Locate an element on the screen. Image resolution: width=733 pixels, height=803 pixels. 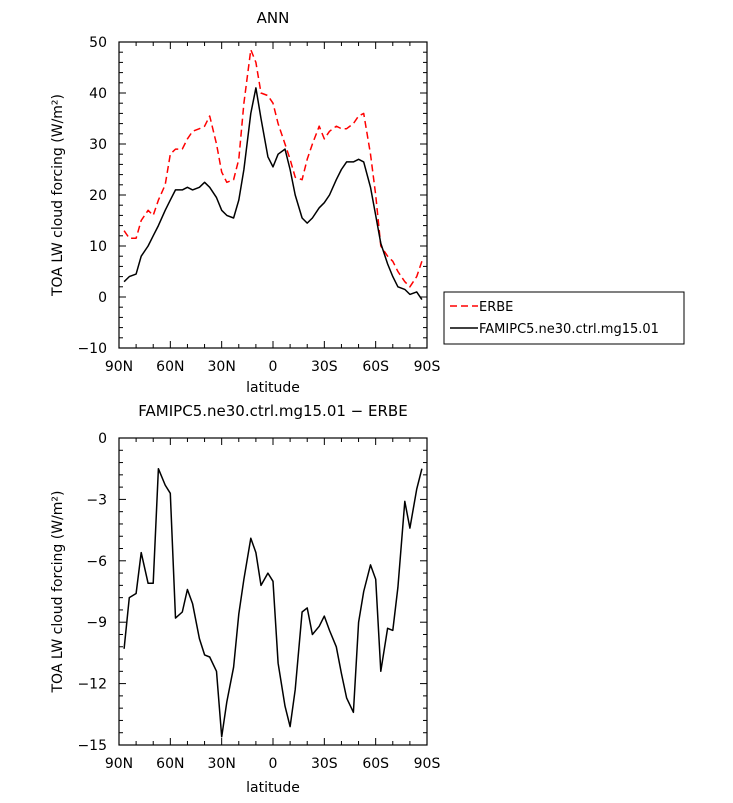
y-tick-label: −15 is located at coordinates (92, 746).